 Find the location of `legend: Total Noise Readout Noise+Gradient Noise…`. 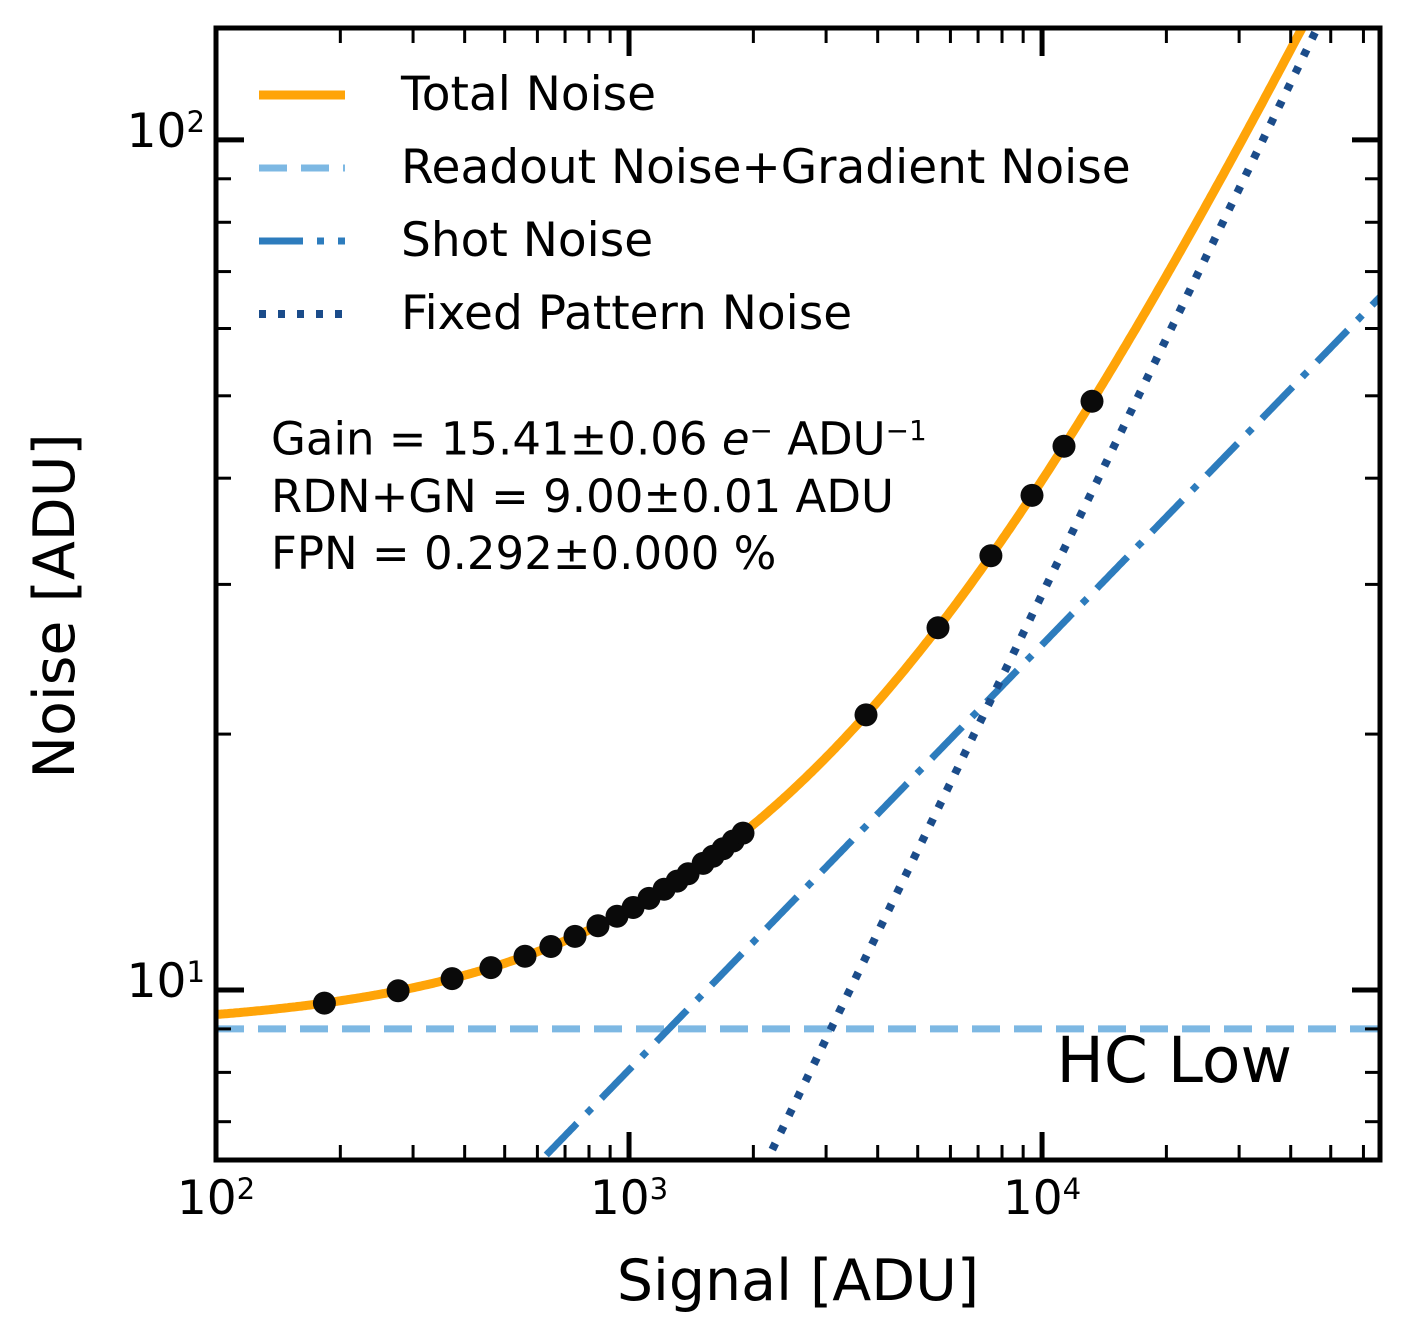

legend: Total Noise Readout Noise+Gradient Noise… is located at coordinates (693, 204).